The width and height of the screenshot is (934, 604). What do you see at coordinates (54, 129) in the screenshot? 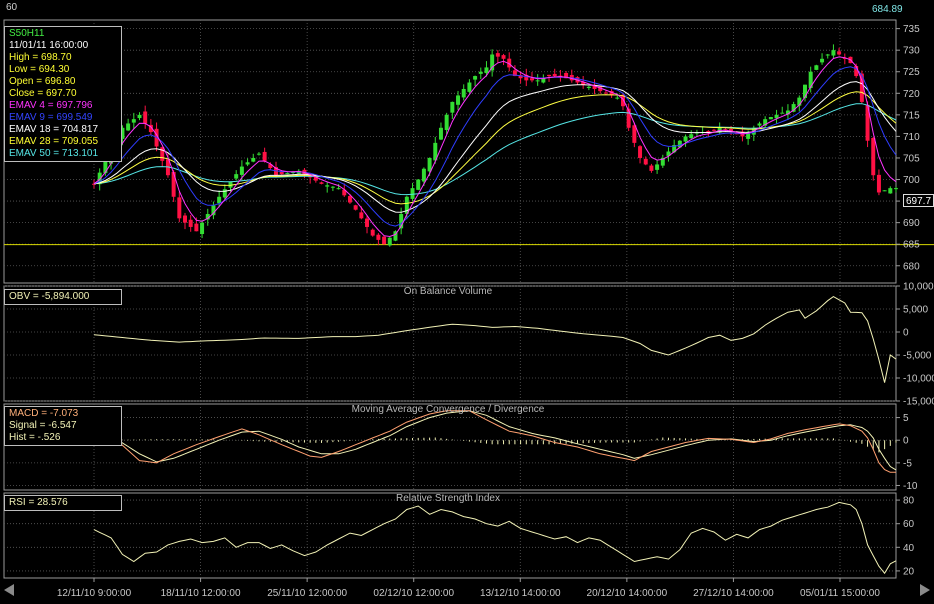
I see `emav18-label: EMAV 18 = 704.817` at bounding box center [54, 129].